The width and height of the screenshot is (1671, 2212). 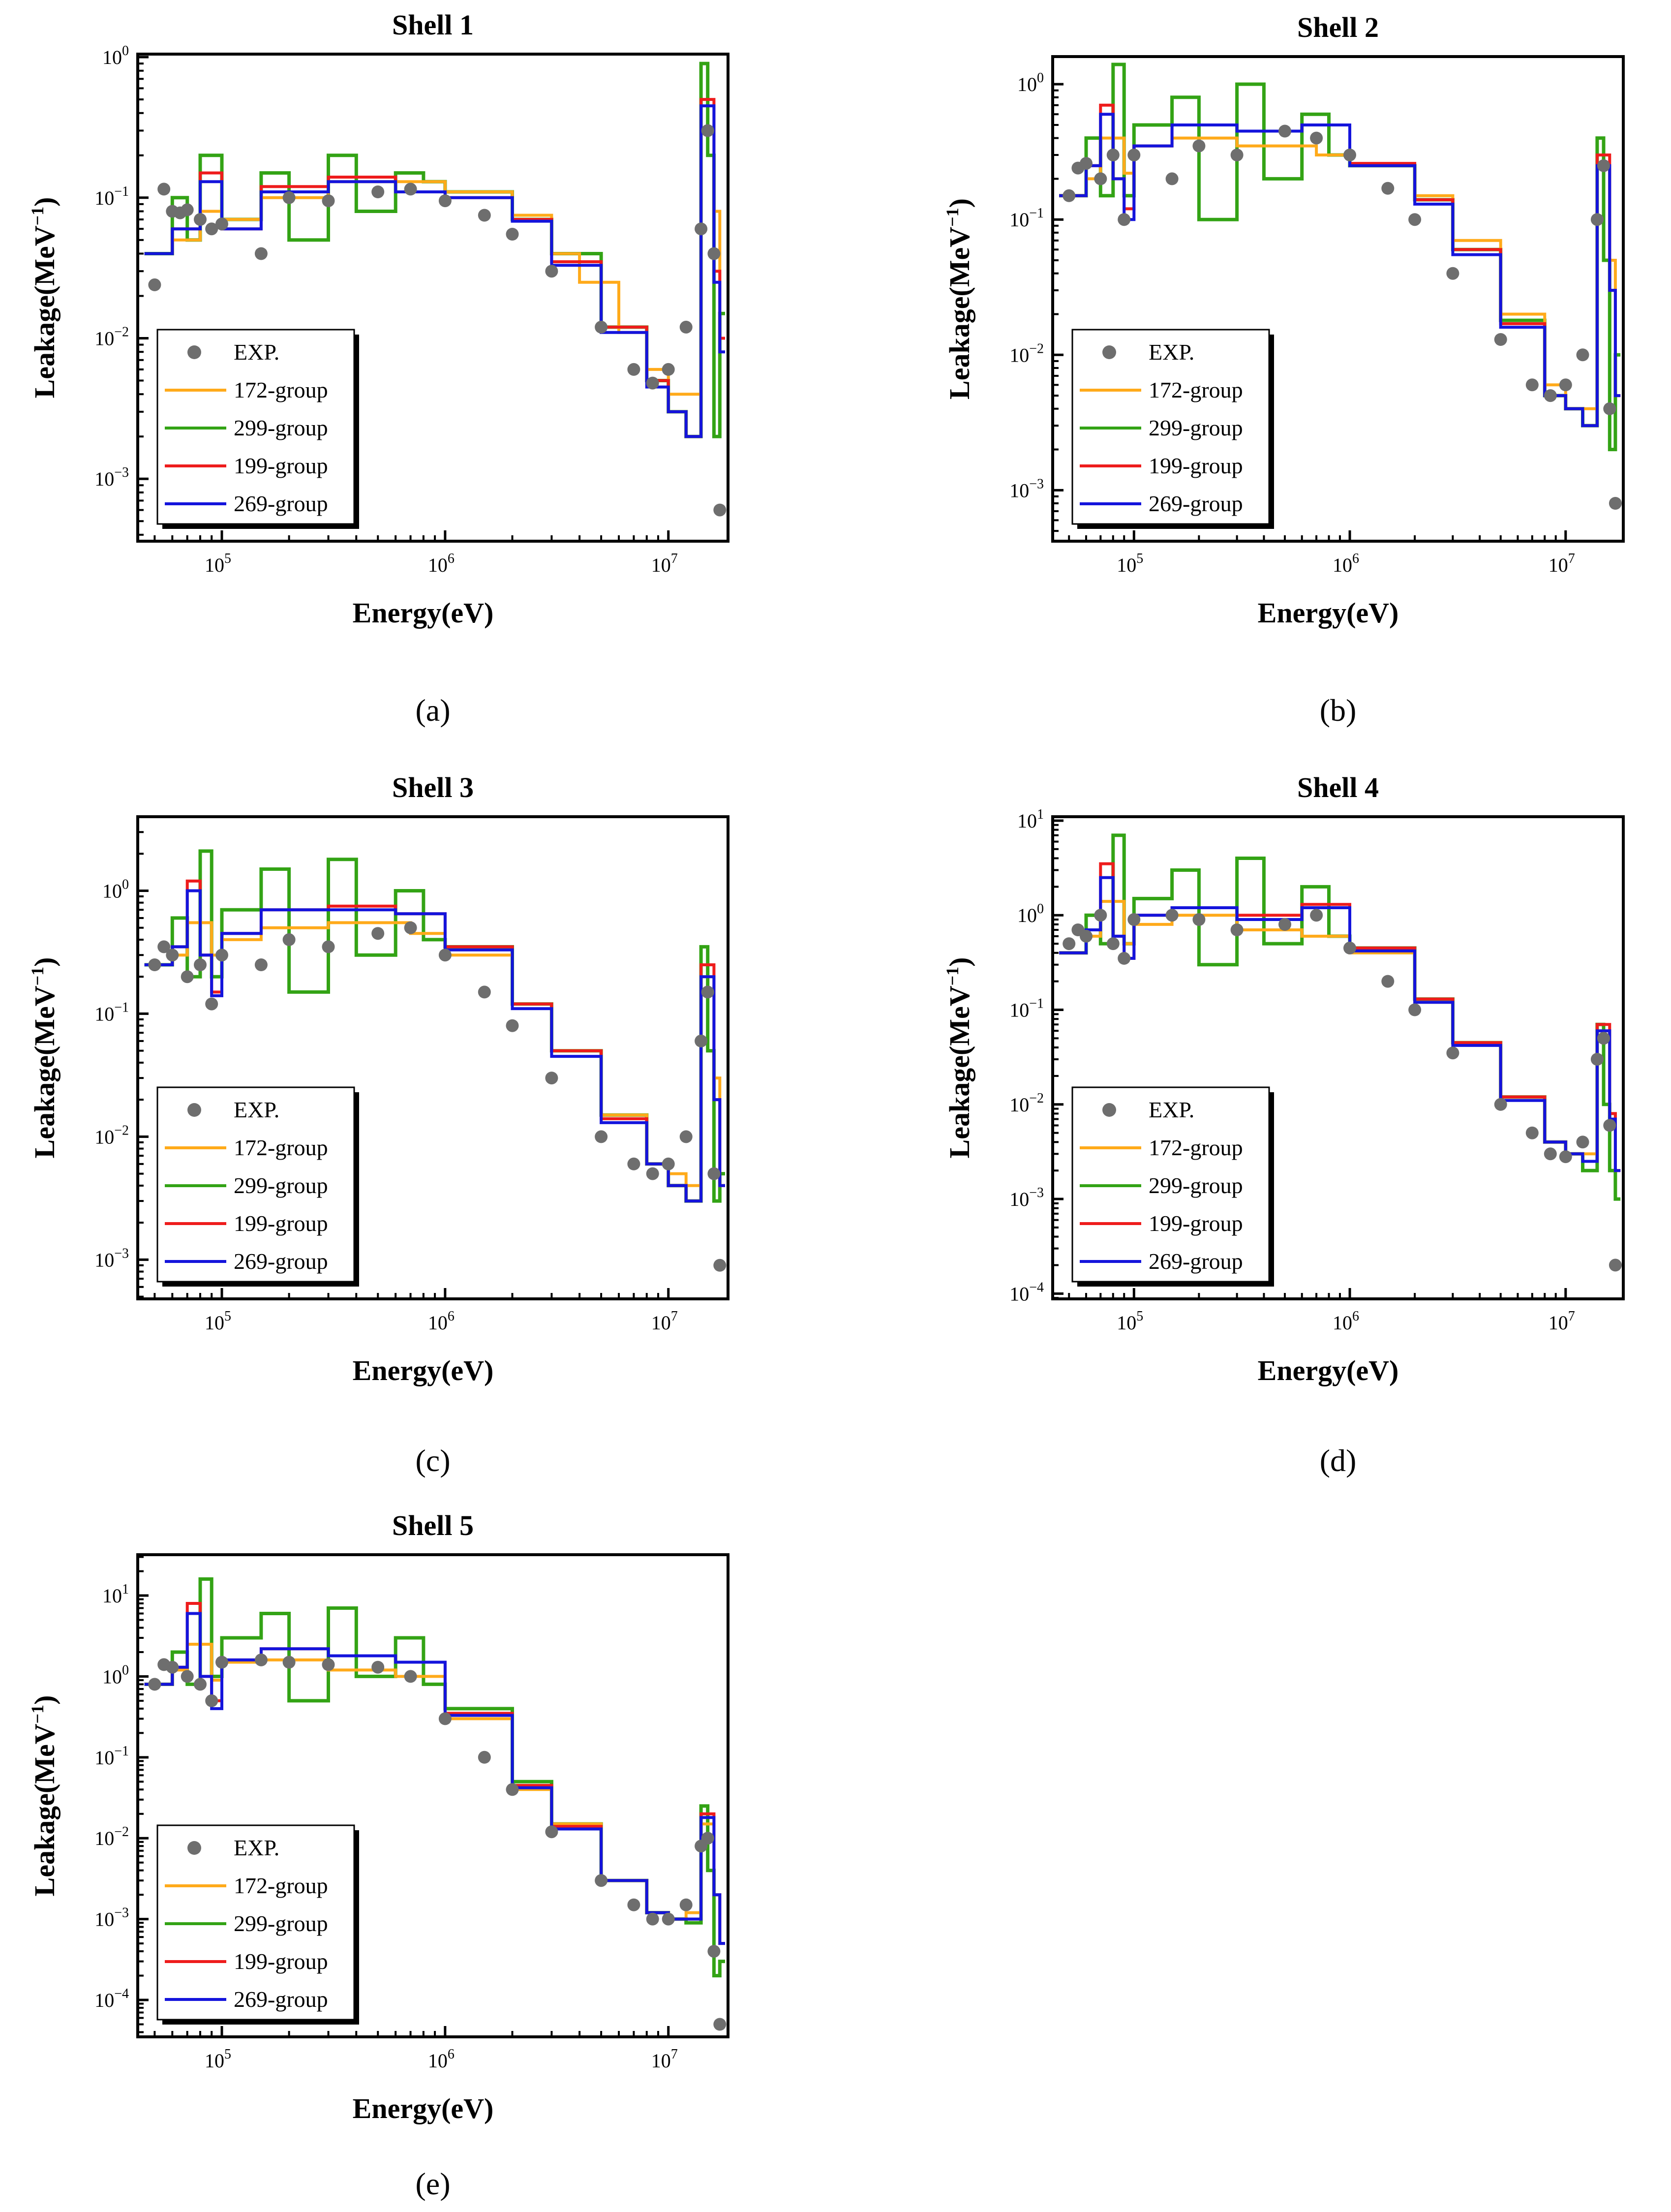 I want to click on chart-title: Shell 1, so click(x=433, y=25).